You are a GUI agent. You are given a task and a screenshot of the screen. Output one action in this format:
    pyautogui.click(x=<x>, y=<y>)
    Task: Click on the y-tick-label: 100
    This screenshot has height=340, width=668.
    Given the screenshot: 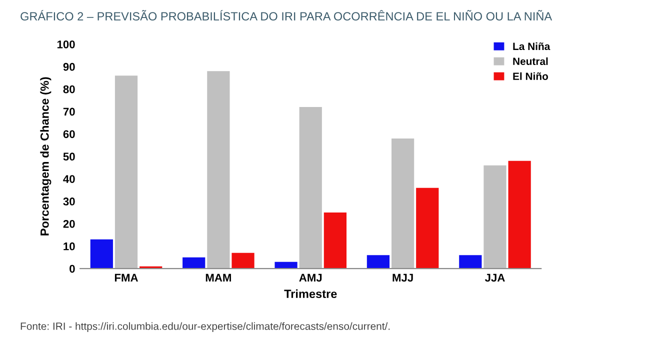 What is the action you would take?
    pyautogui.click(x=66, y=44)
    